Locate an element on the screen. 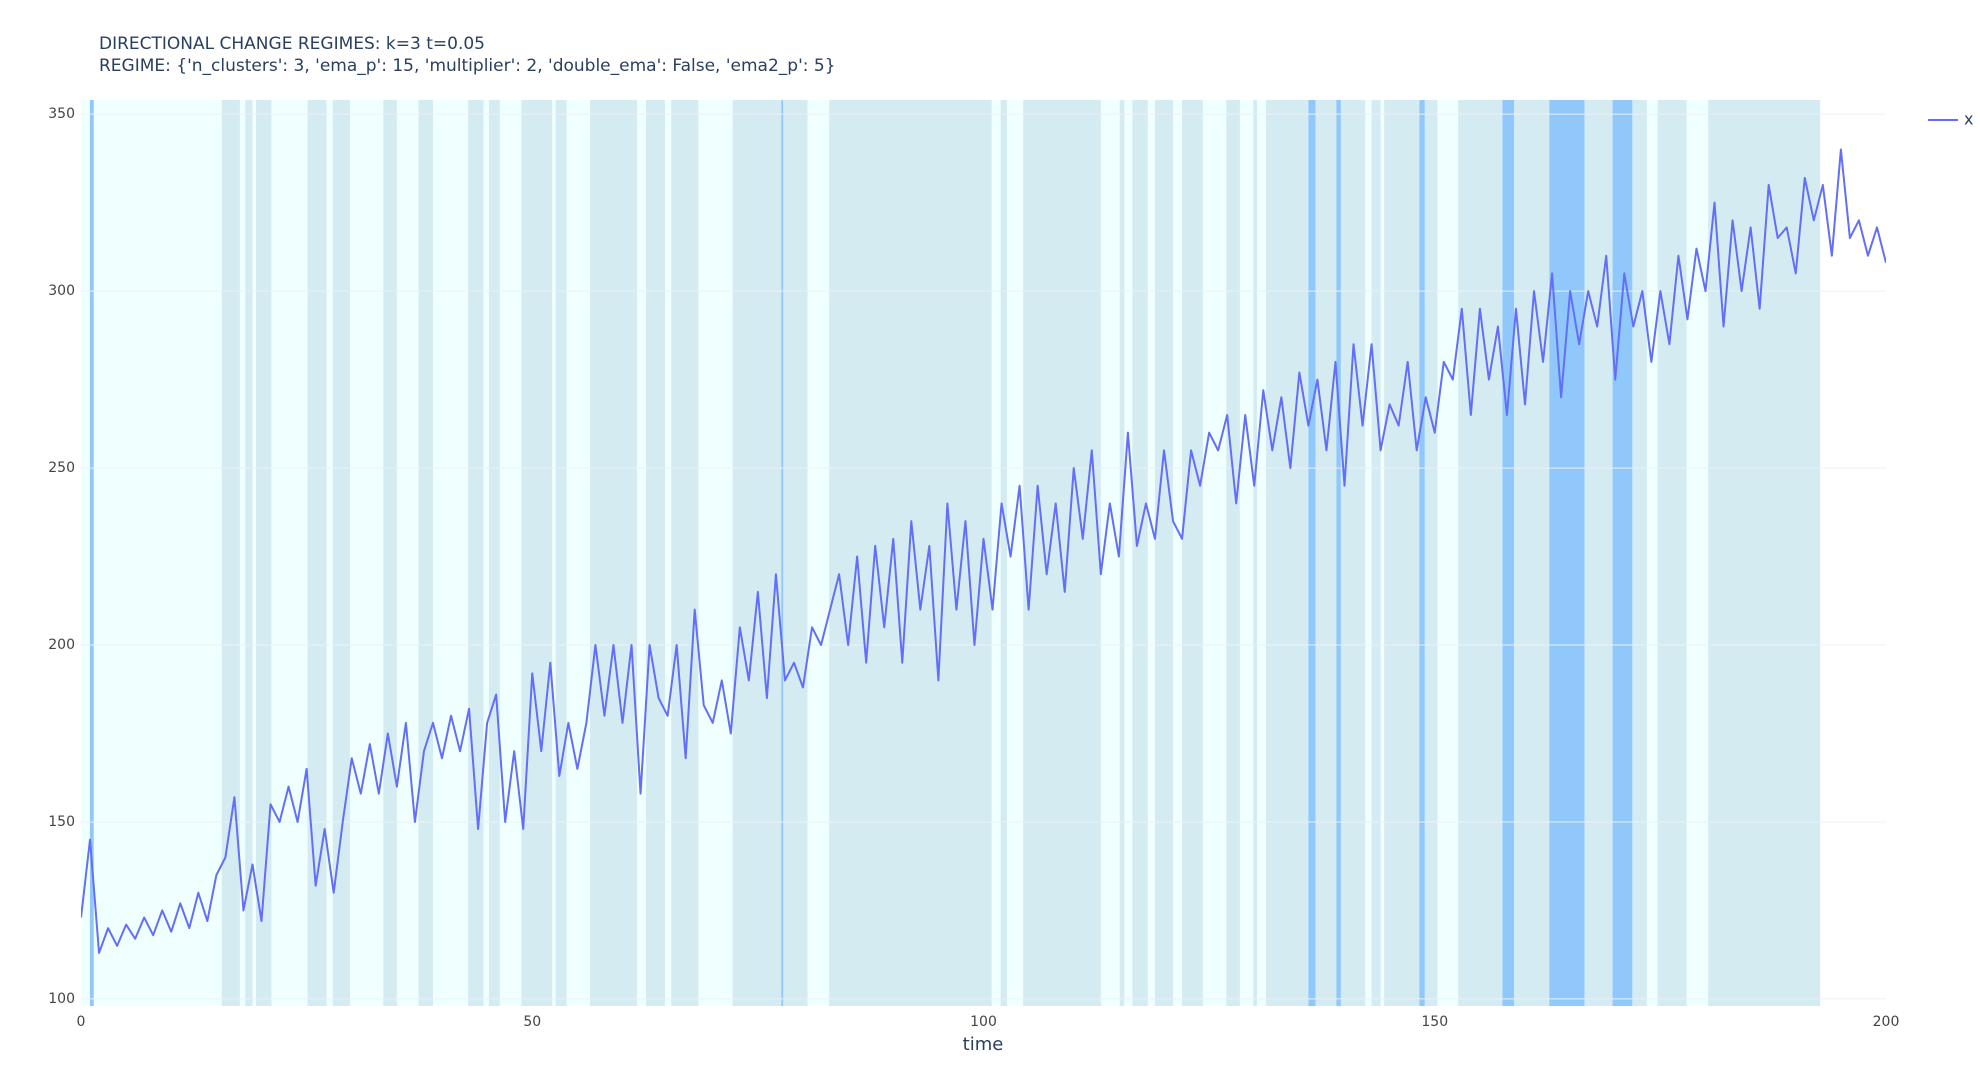 The height and width of the screenshot is (1080, 1980). y-tick-label: 250 is located at coordinates (61, 468).